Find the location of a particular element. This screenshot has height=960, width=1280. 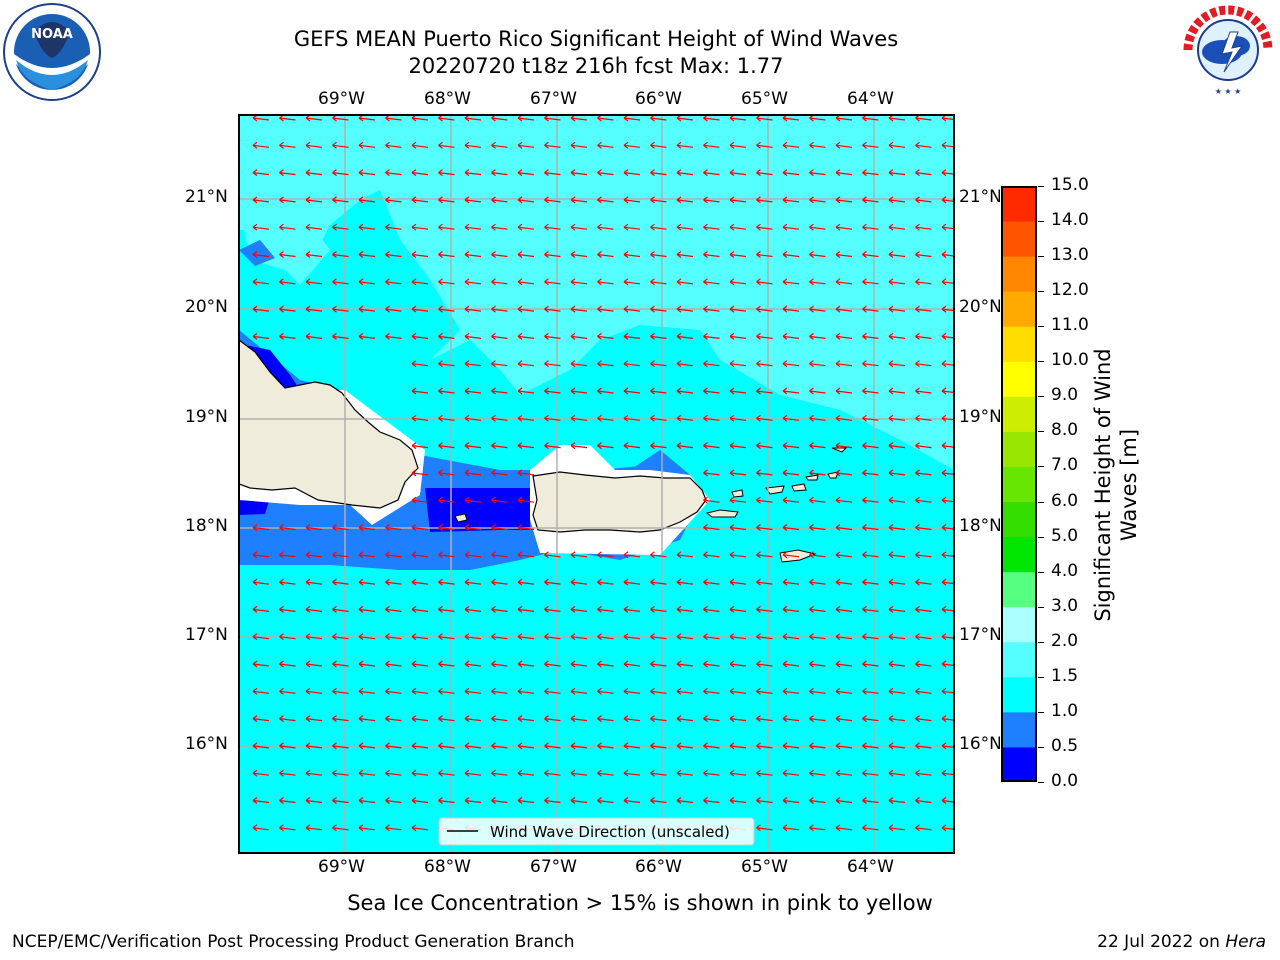

colorbar-tick-mark is located at coordinates (1041, 572).